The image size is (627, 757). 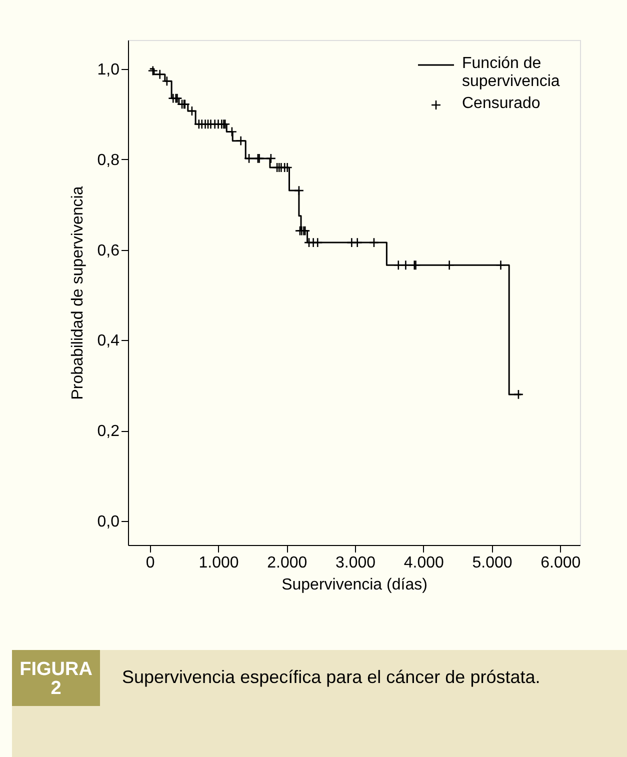 I want to click on y-tick-label: 0,2, so click(x=108, y=431).